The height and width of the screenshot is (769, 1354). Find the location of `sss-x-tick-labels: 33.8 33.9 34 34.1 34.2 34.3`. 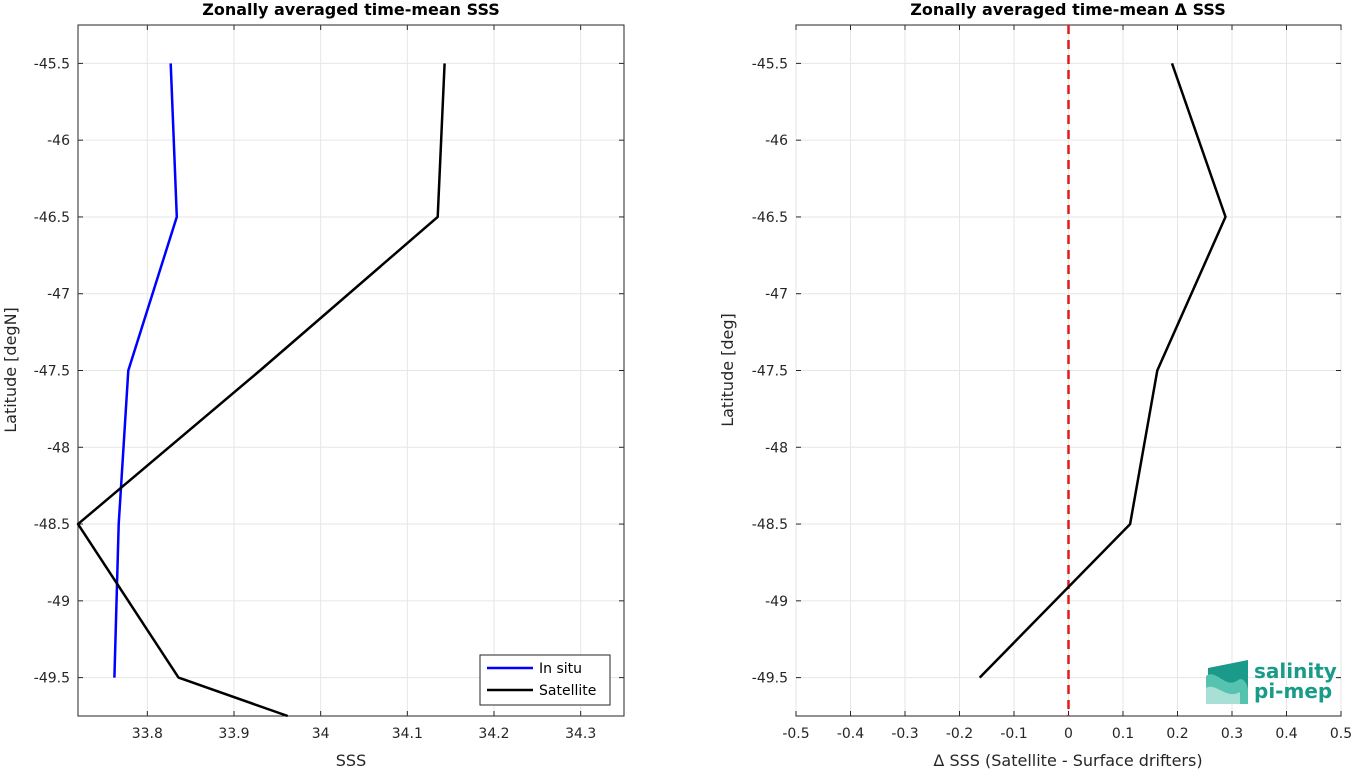

sss-x-tick-labels: 33.8 33.9 34 34.1 34.2 34.3 is located at coordinates (364, 734).